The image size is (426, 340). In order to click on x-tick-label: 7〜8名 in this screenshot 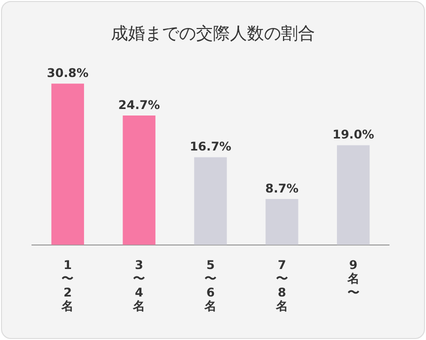, I will do `click(281, 286)`.